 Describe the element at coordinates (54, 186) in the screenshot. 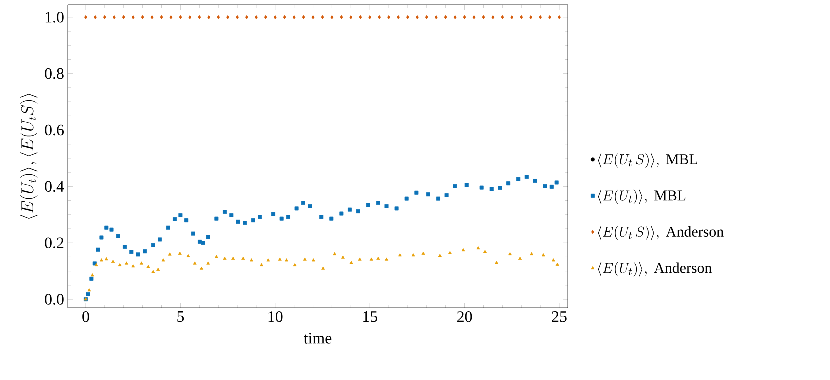

I see `y-tick-label: 0.4` at that location.